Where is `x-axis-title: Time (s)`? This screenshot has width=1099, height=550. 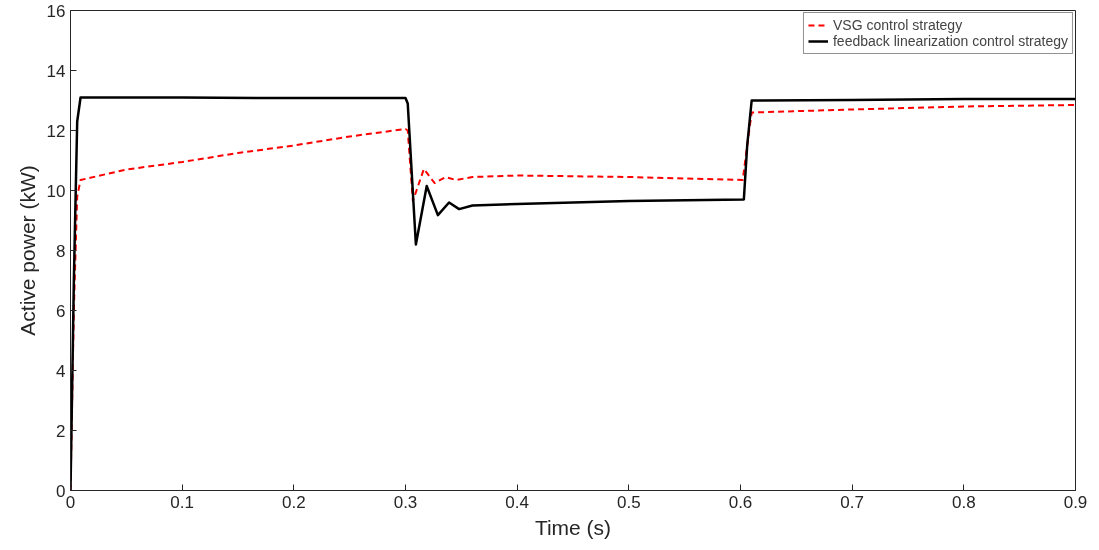 x-axis-title: Time (s) is located at coordinates (573, 527).